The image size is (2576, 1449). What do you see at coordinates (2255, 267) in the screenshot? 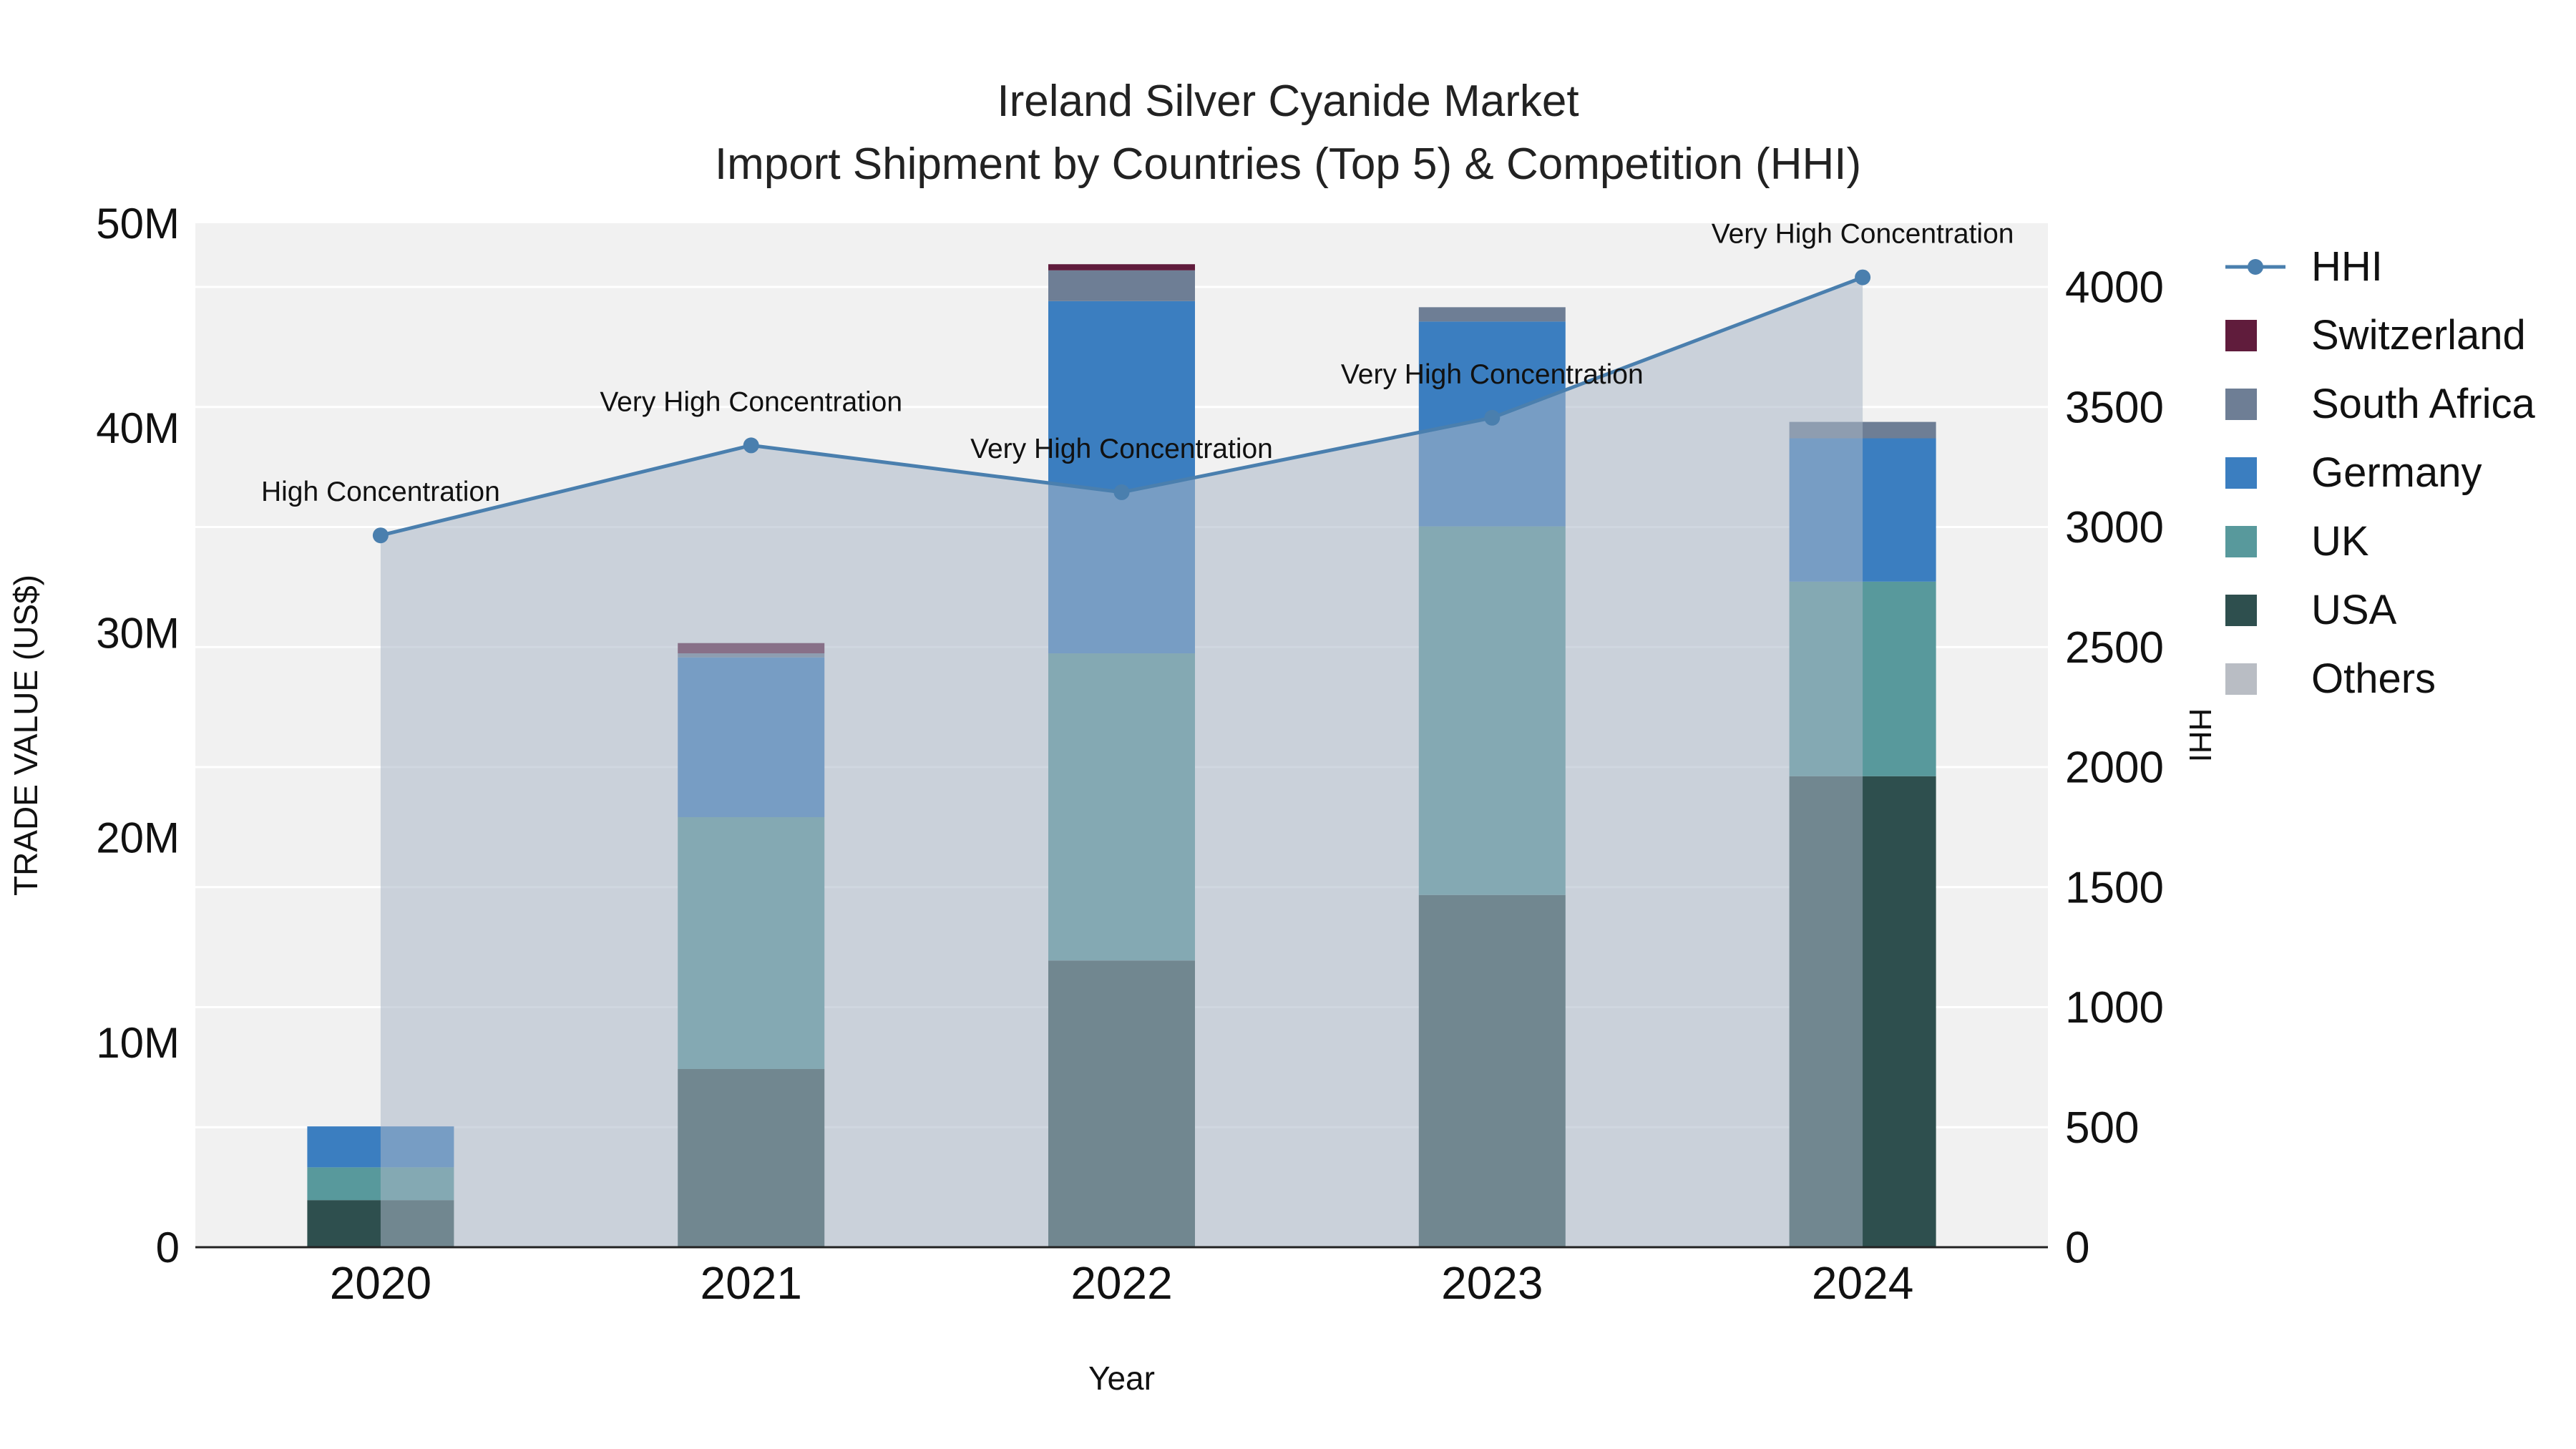
I see `hhi-legend-swatch` at bounding box center [2255, 267].